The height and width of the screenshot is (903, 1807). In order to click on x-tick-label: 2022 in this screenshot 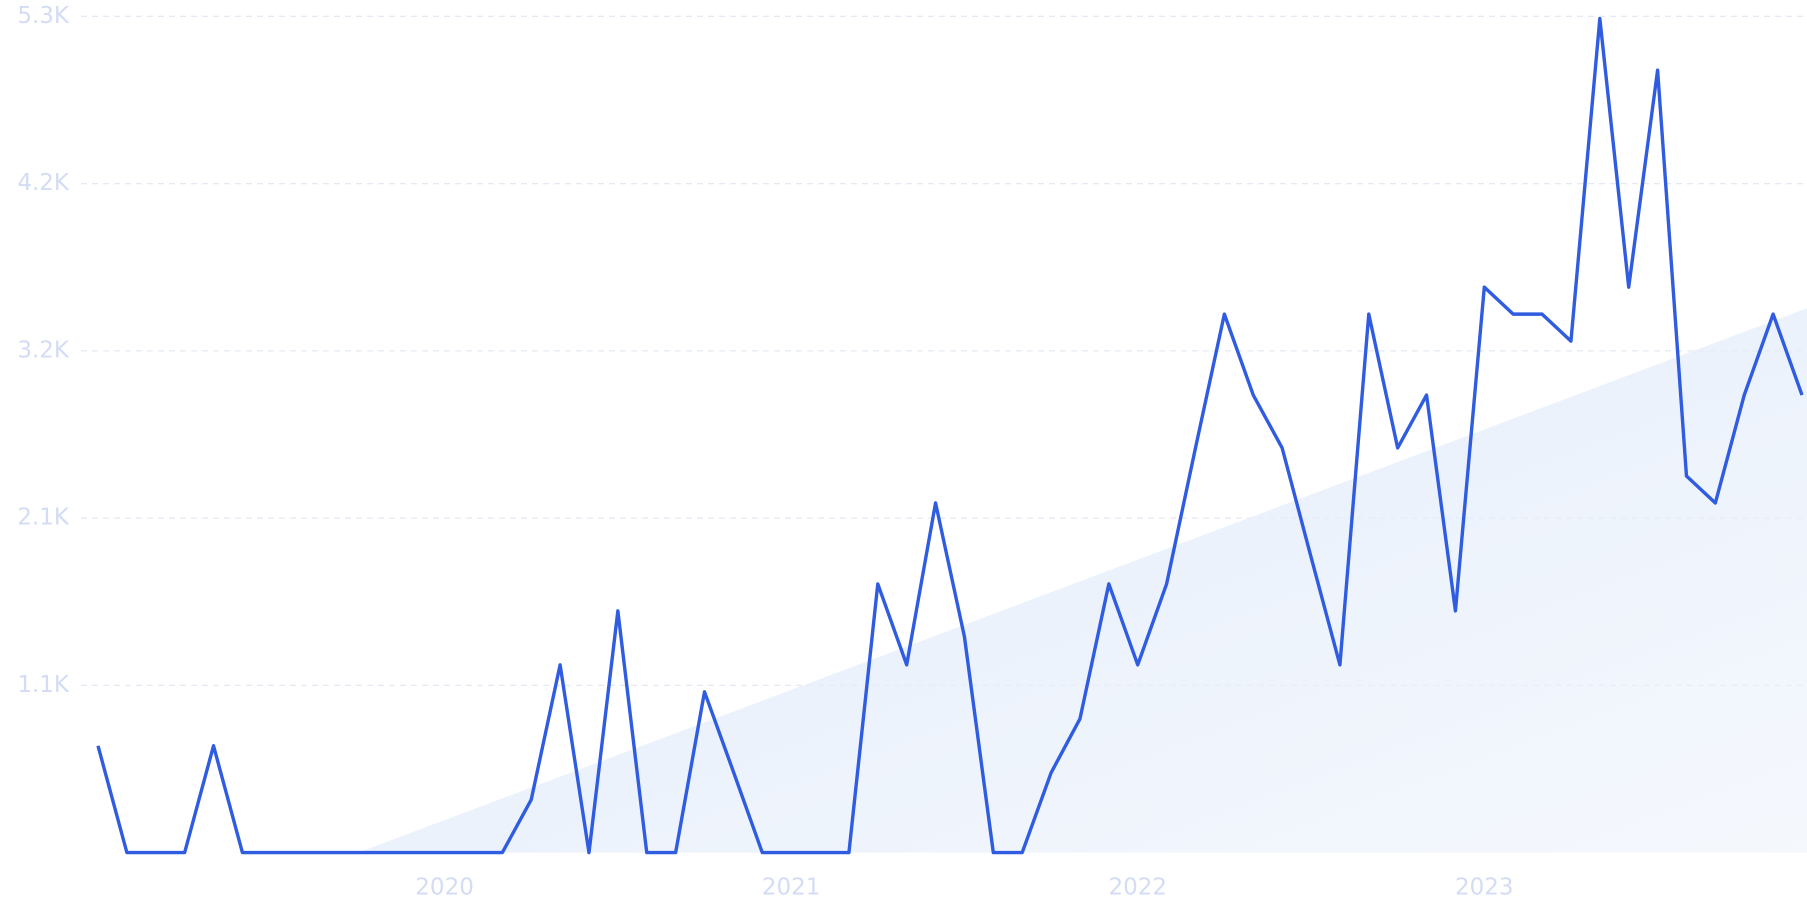, I will do `click(1137, 888)`.